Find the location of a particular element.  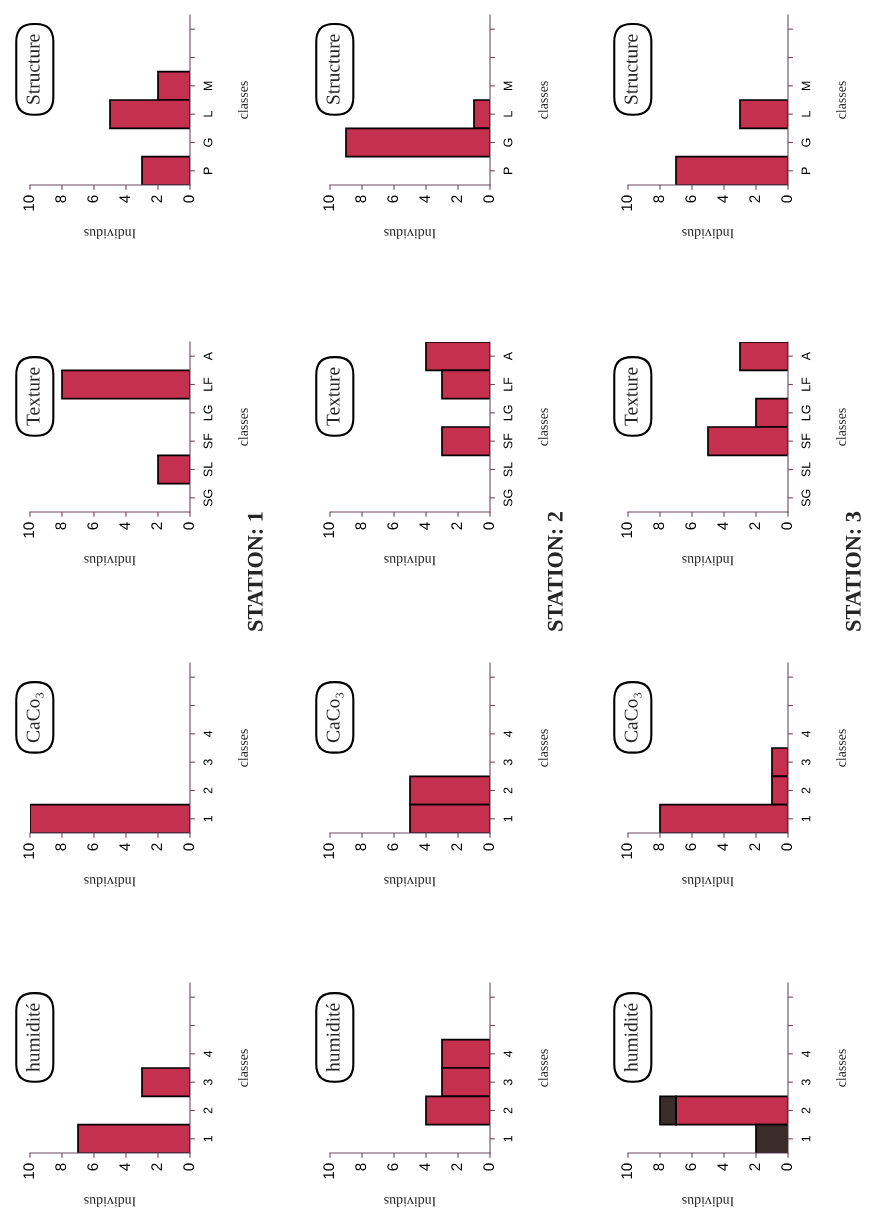

y-tick-label: SL is located at coordinates (508, 469).